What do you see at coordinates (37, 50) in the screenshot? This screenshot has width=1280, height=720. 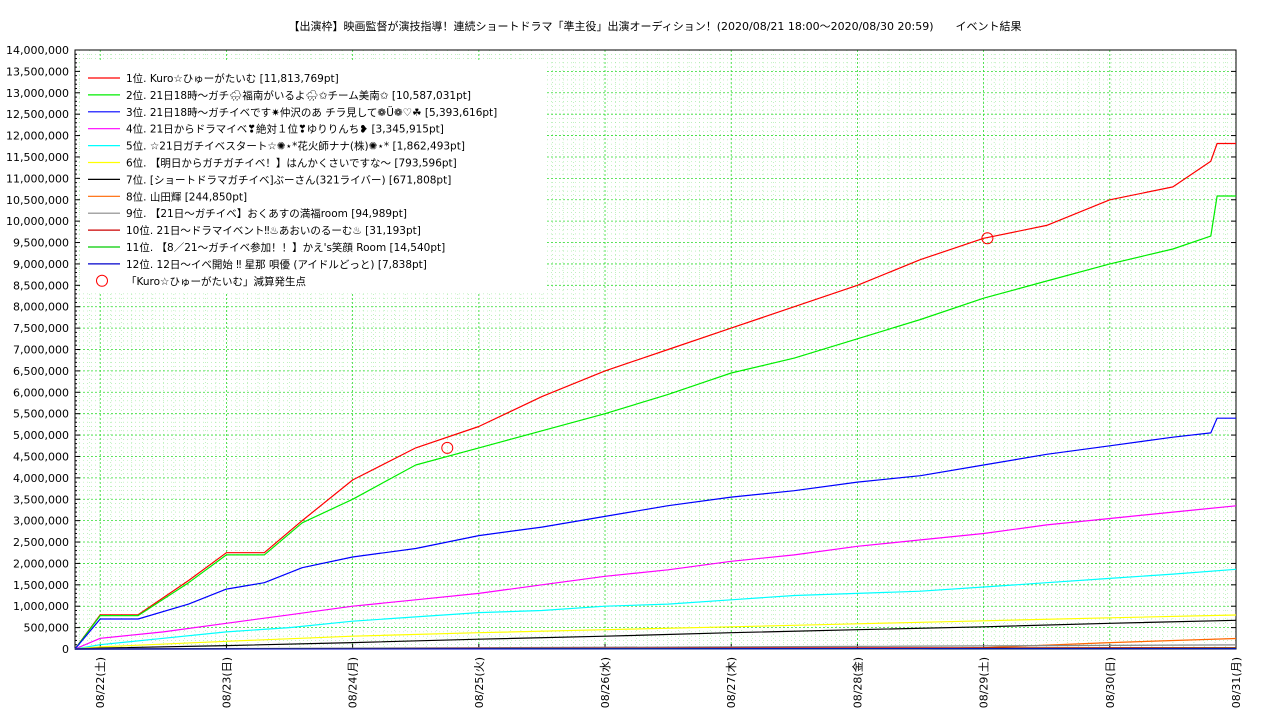 I see `y-tick-label: 14,000,000` at bounding box center [37, 50].